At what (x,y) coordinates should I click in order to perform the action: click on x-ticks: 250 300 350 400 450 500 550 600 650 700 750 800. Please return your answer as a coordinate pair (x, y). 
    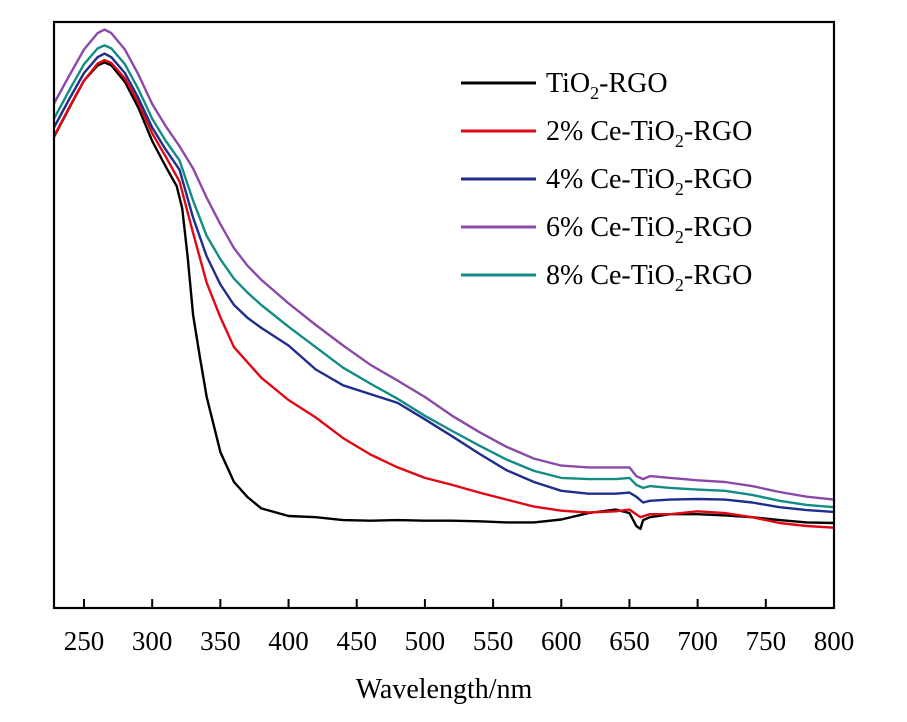
    Looking at the image, I should click on (459, 627).